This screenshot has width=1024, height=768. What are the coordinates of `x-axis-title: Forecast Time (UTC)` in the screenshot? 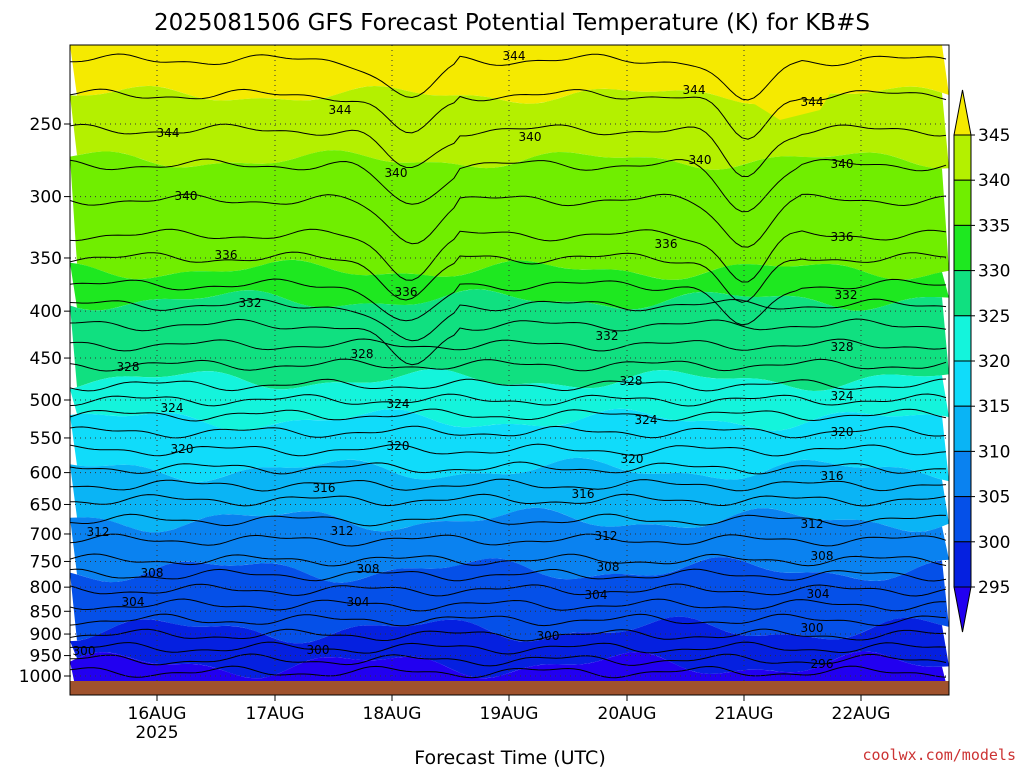 It's located at (509, 757).